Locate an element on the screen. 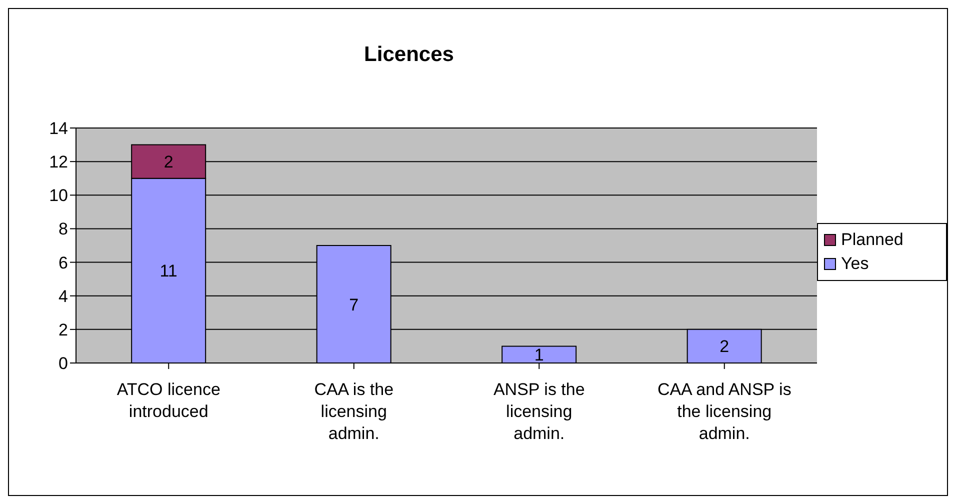 The width and height of the screenshot is (955, 504). y-tick-label: 0 is located at coordinates (63, 364).